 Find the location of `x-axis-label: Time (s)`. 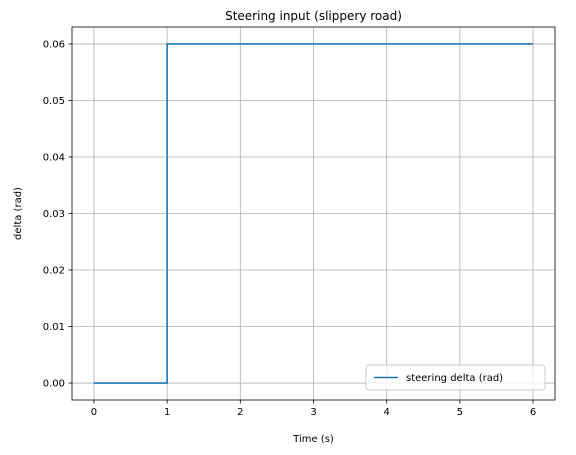

x-axis-label: Time (s) is located at coordinates (313, 439).